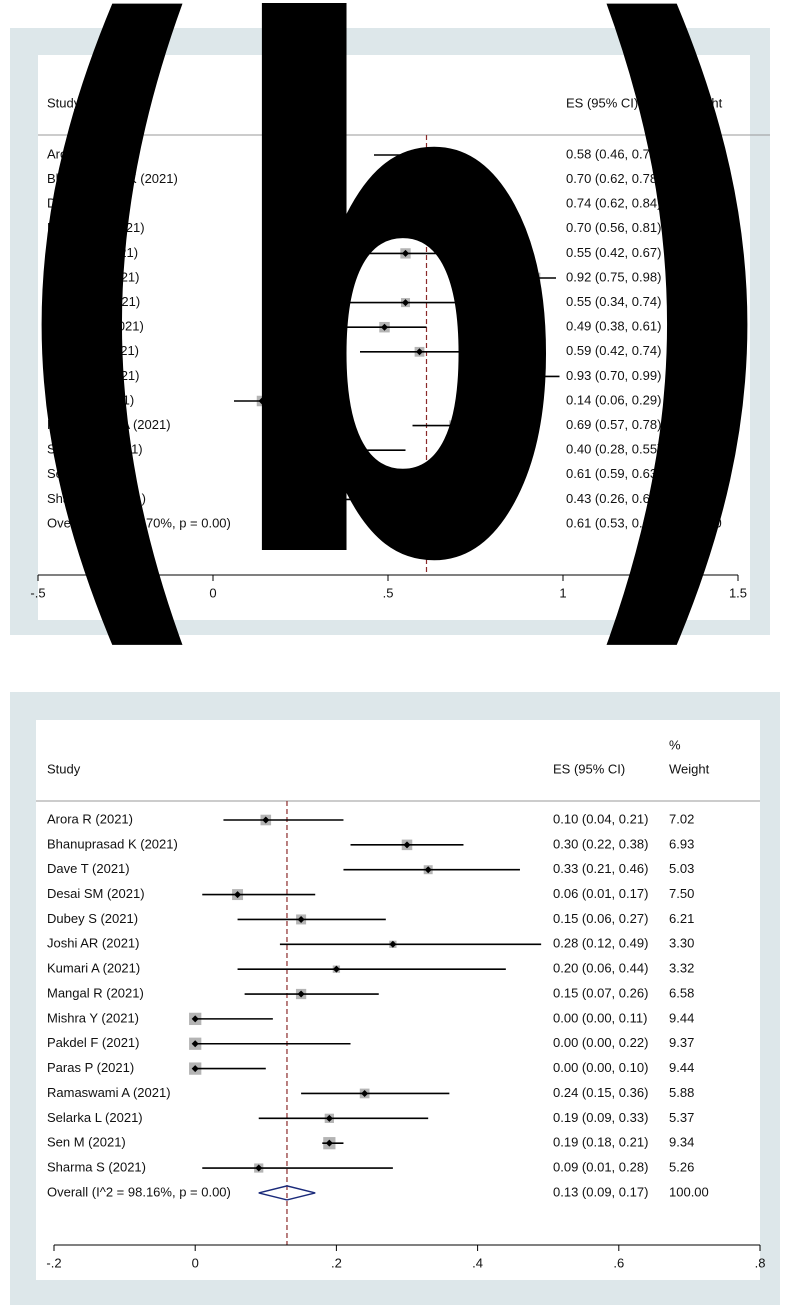 The image size is (789, 1309). Describe the element at coordinates (681, 1017) in the screenshot. I see `weight-label: 9.44` at that location.